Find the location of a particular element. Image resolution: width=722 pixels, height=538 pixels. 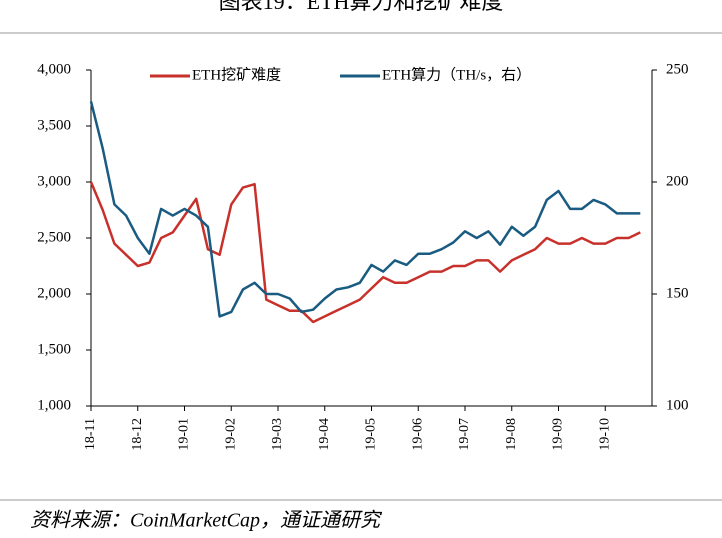

y2-tick-label: 150 is located at coordinates (677, 293).